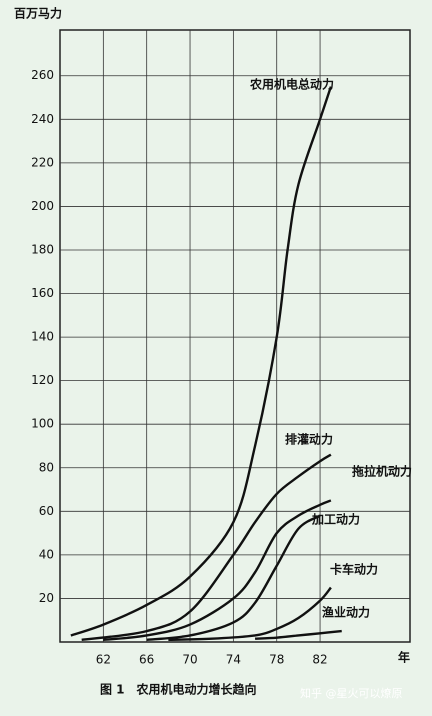  Describe the element at coordinates (103, 660) in the screenshot. I see `x-tick-label: 62` at that location.